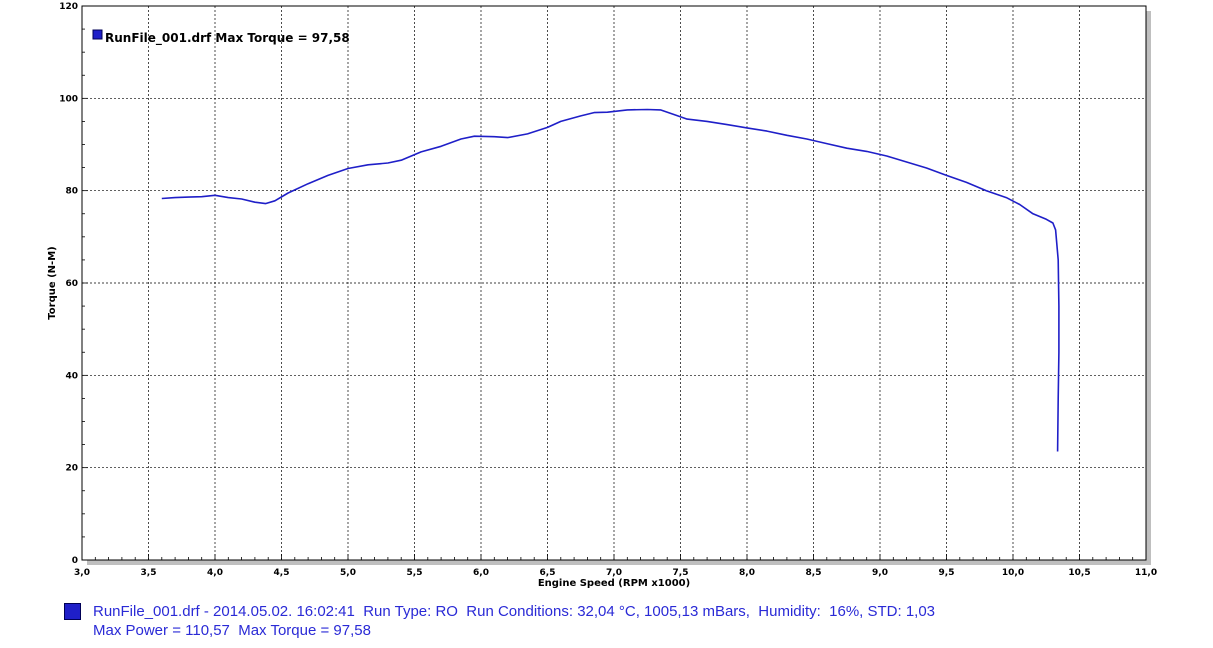  I want to click on legend-swatch, so click(97, 34).